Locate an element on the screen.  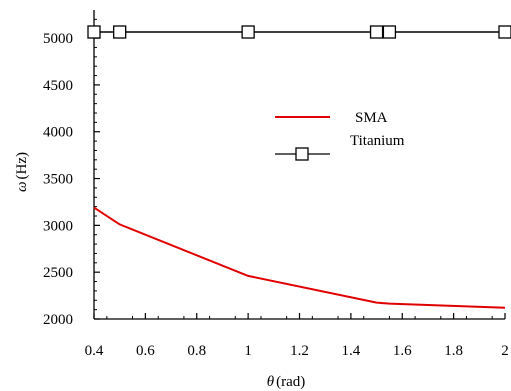
y-tick-label: 4000 is located at coordinates (58, 133).